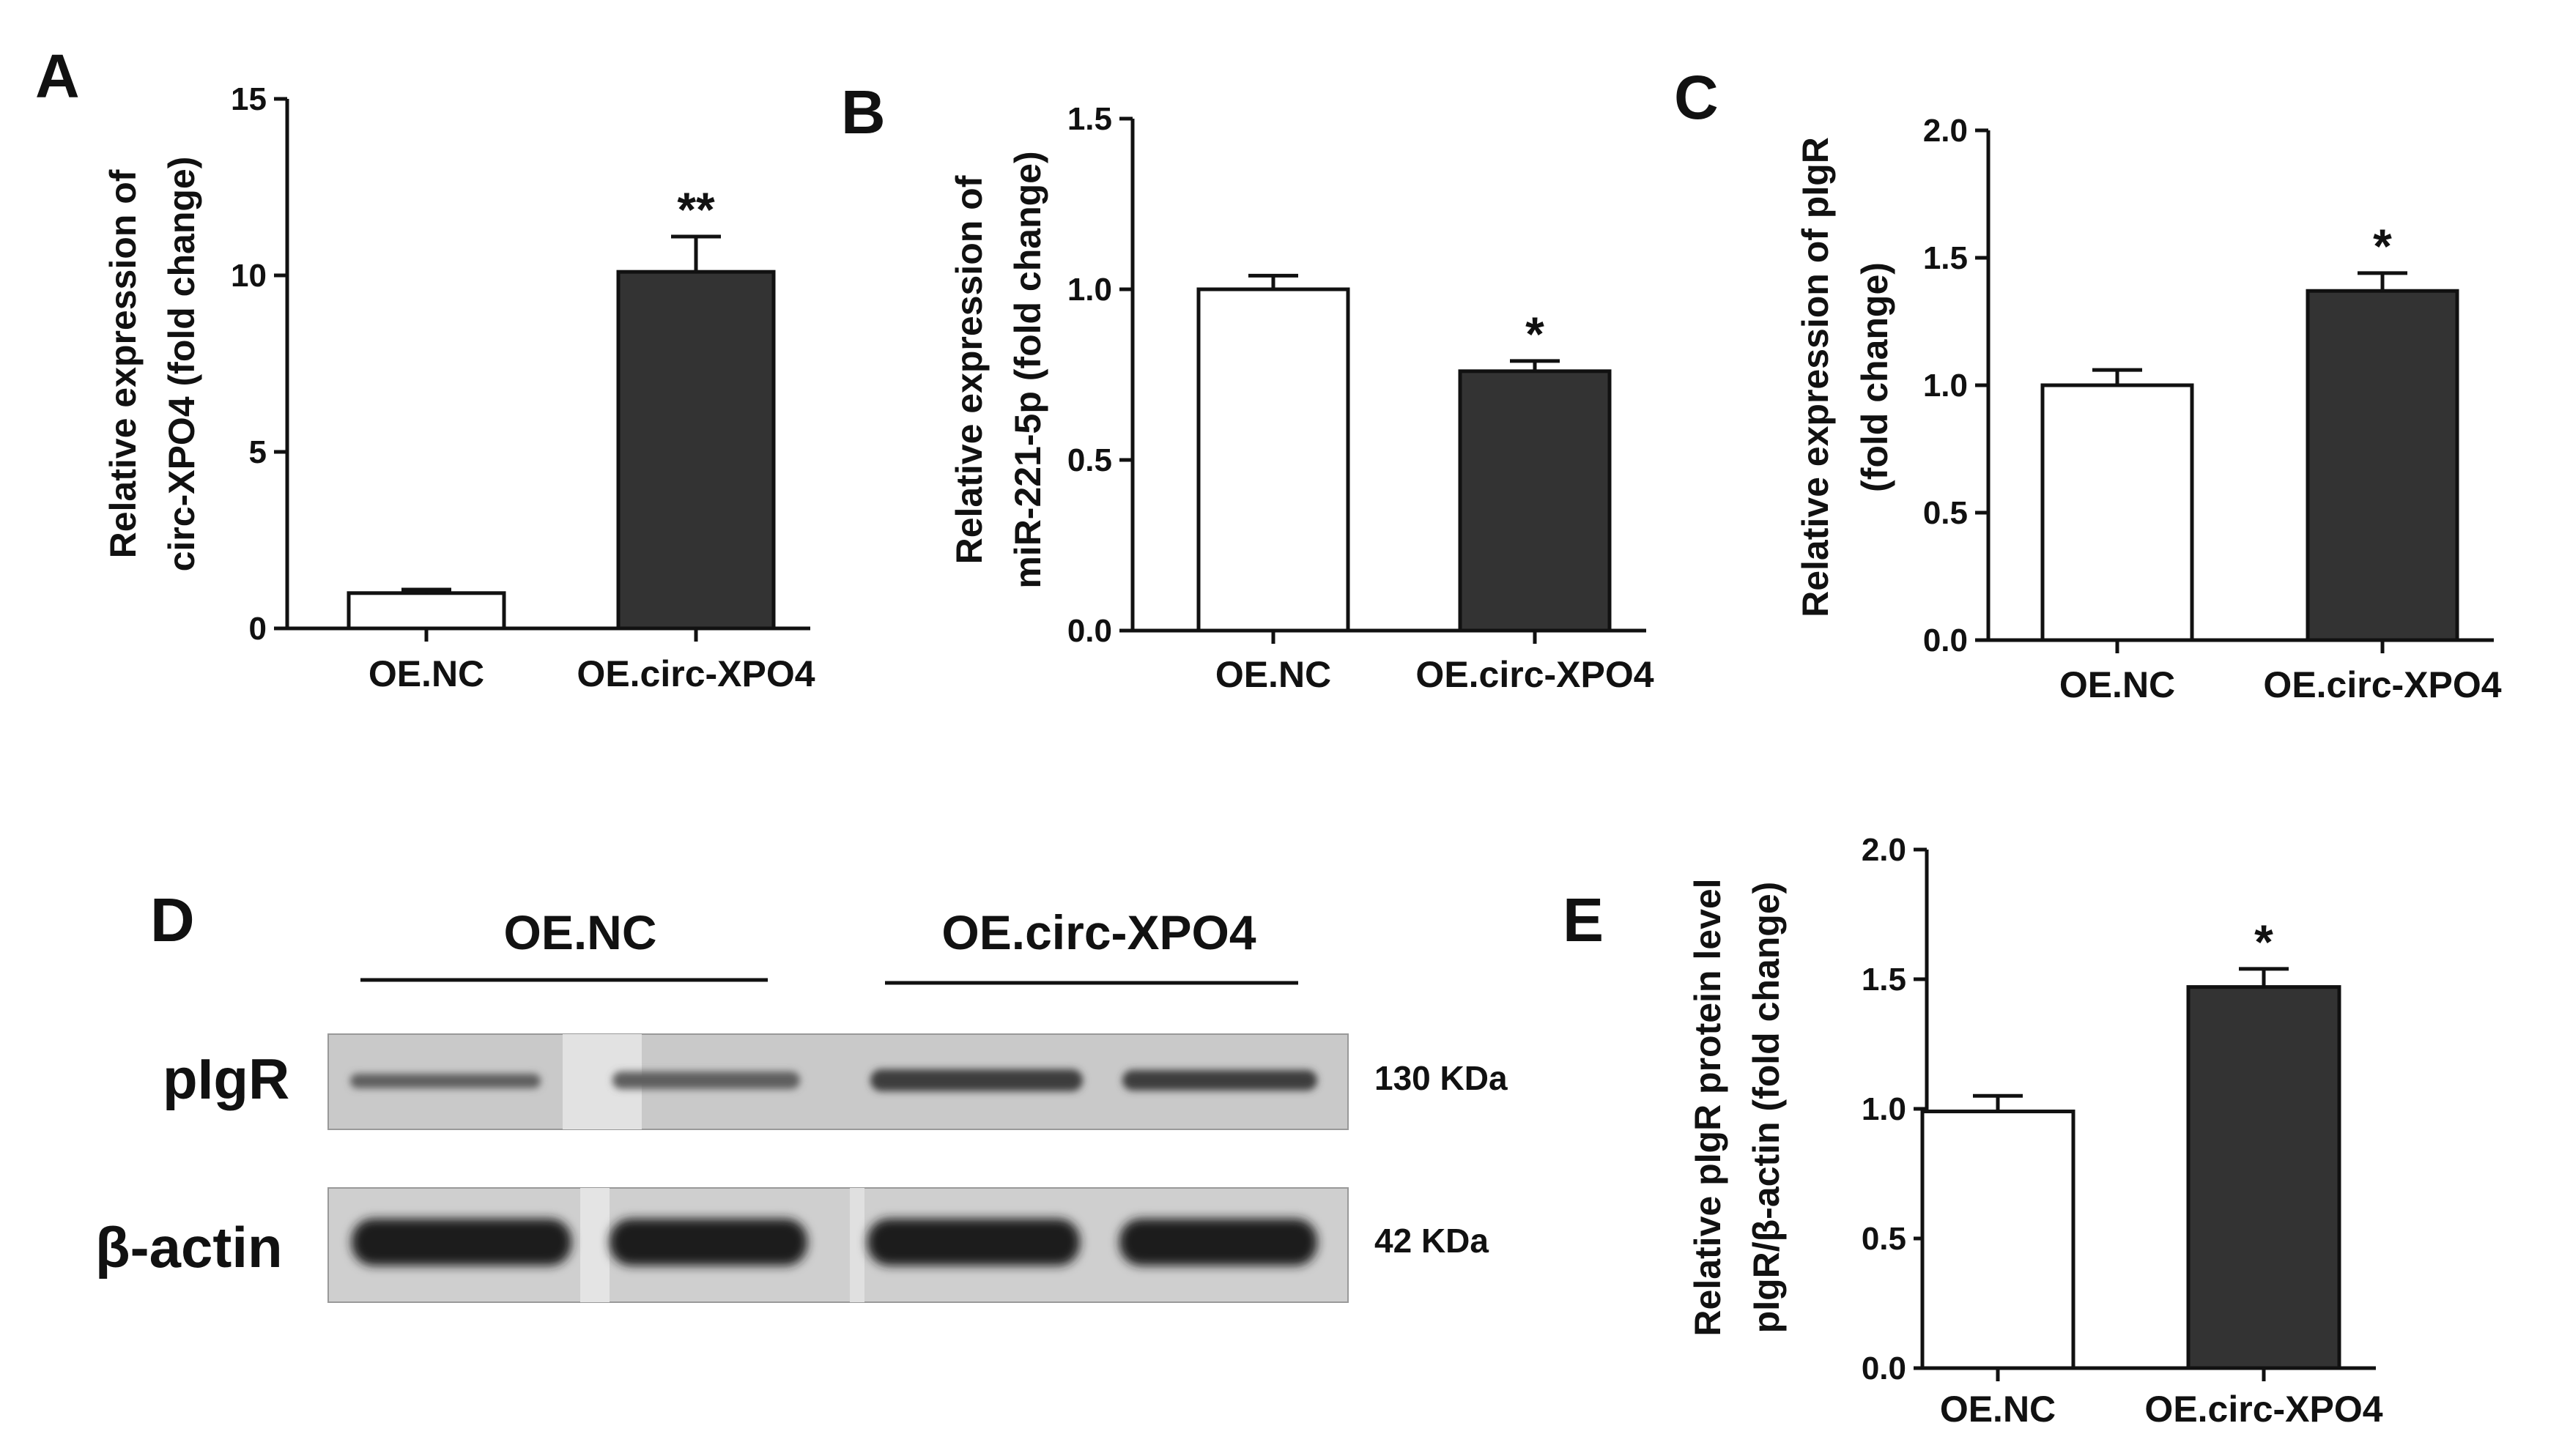 The height and width of the screenshot is (1456, 2570). Describe the element at coordinates (579, 932) in the screenshot. I see `blot-group-label-oe-nc: OE.NC` at that location.